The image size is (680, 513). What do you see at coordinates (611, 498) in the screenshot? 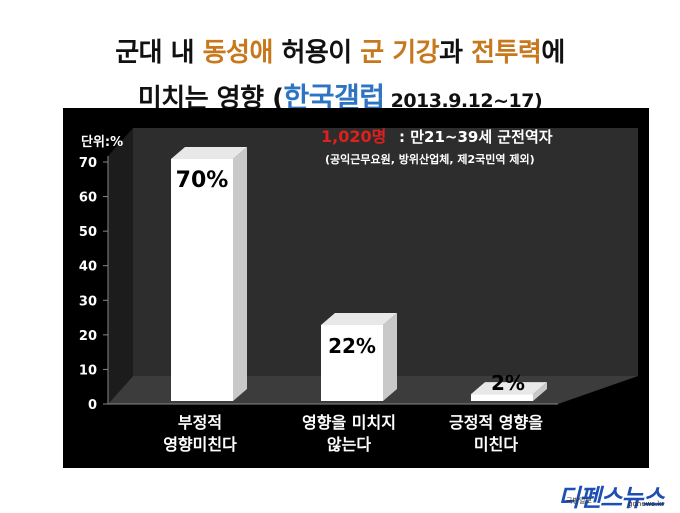
I see `logo-main: 디펜스뉴스` at bounding box center [611, 498].